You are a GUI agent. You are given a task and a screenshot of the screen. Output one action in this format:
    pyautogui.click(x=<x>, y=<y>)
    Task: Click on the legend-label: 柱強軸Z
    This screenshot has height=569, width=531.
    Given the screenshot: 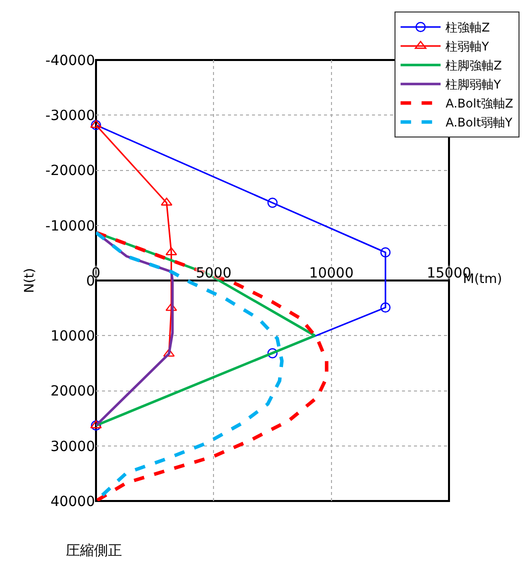 What is the action you would take?
    pyautogui.click(x=468, y=27)
    